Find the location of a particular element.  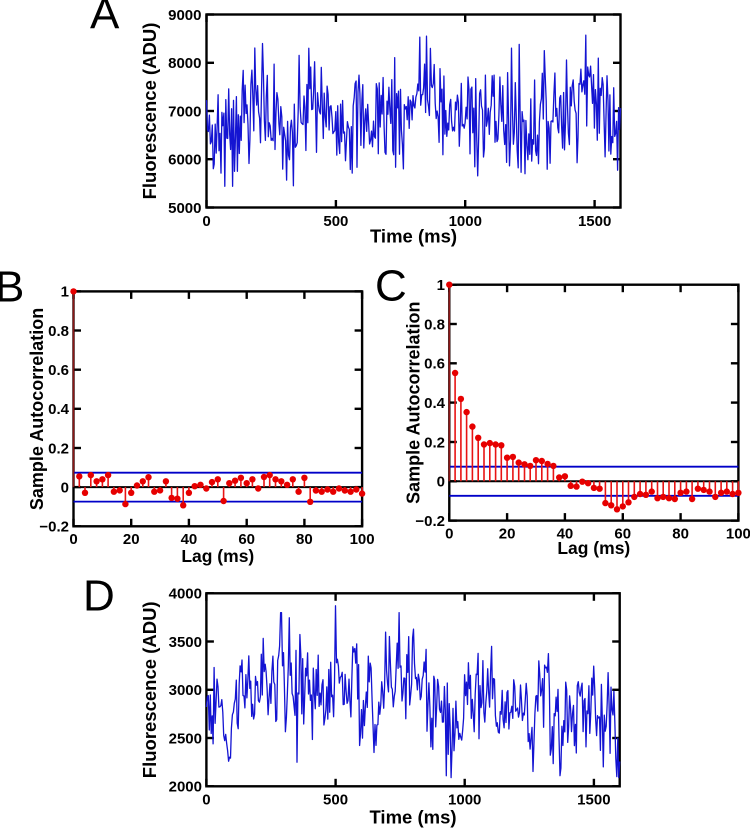

svg-text: 4000 is located at coordinates (185, 594).